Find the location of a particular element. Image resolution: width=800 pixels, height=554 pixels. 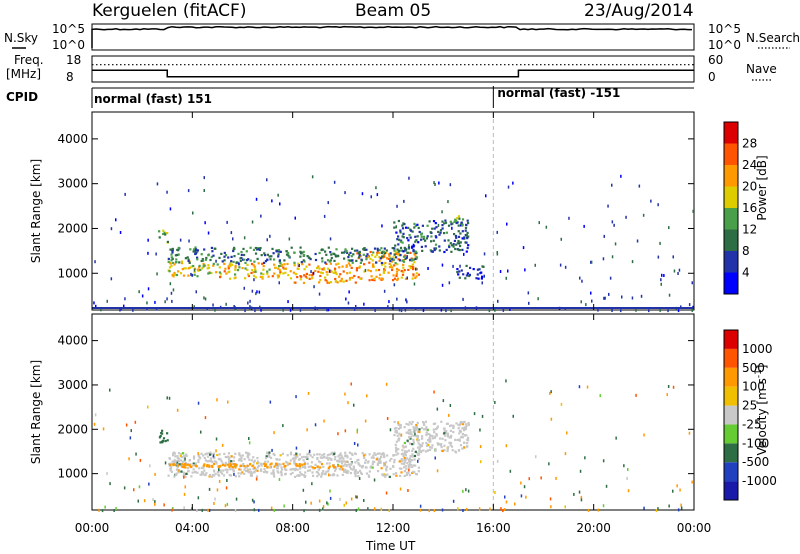

nsky-series-line is located at coordinates (391, 36).